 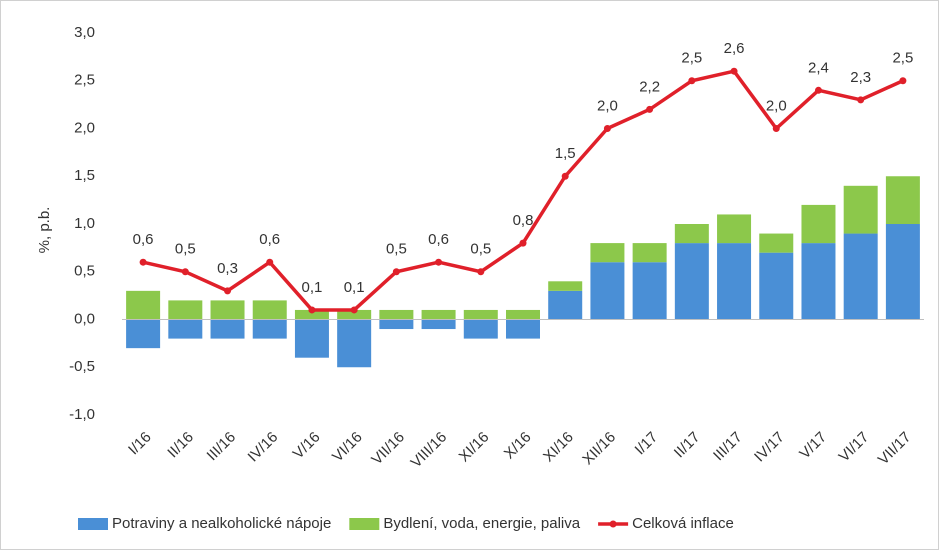 What do you see at coordinates (565, 153) in the screenshot?
I see `data-label: 1,5` at bounding box center [565, 153].